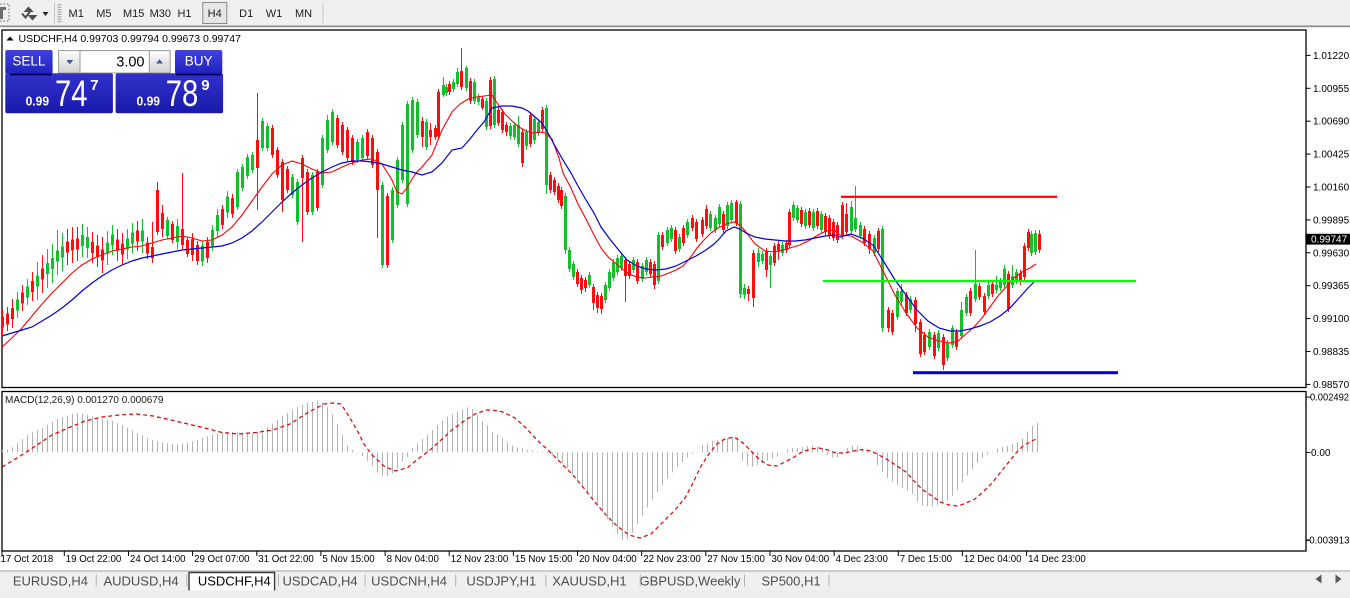 The width and height of the screenshot is (1350, 598). What do you see at coordinates (29, 61) in the screenshot?
I see `svg-text: SELL` at bounding box center [29, 61].